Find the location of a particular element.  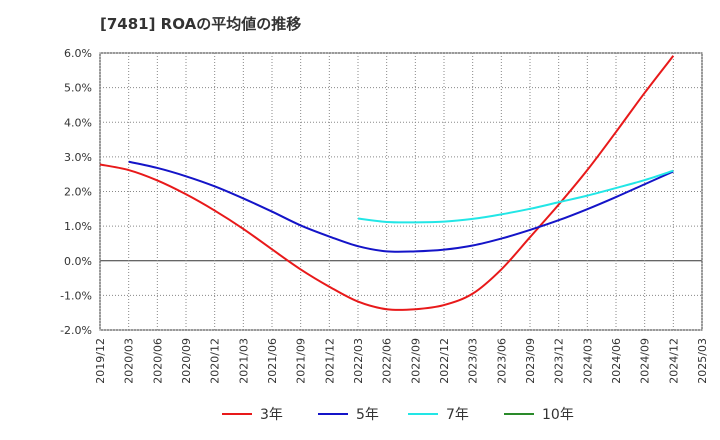

legend: 3年 5年 7年 10年 is located at coordinates (360, 414).